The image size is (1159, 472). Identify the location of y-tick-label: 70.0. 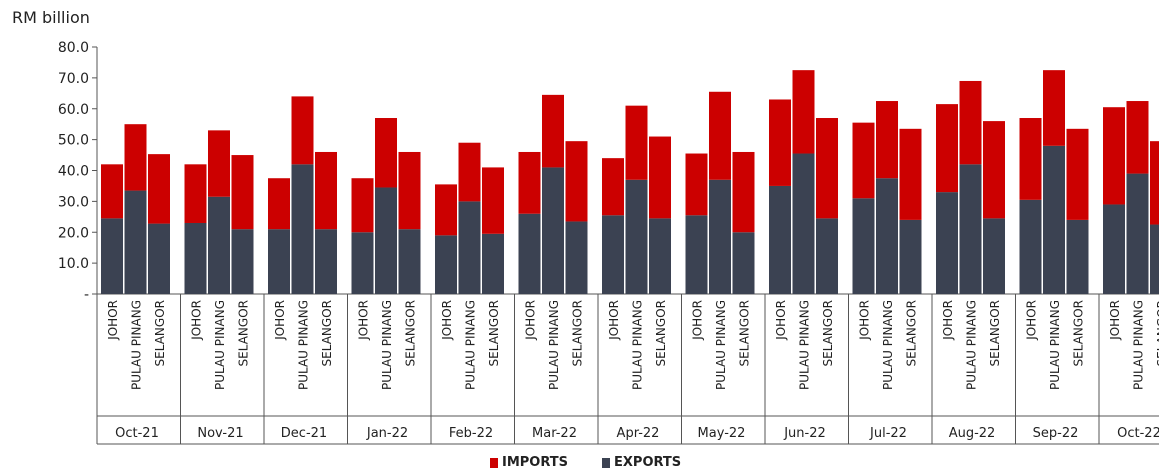
(73, 79).